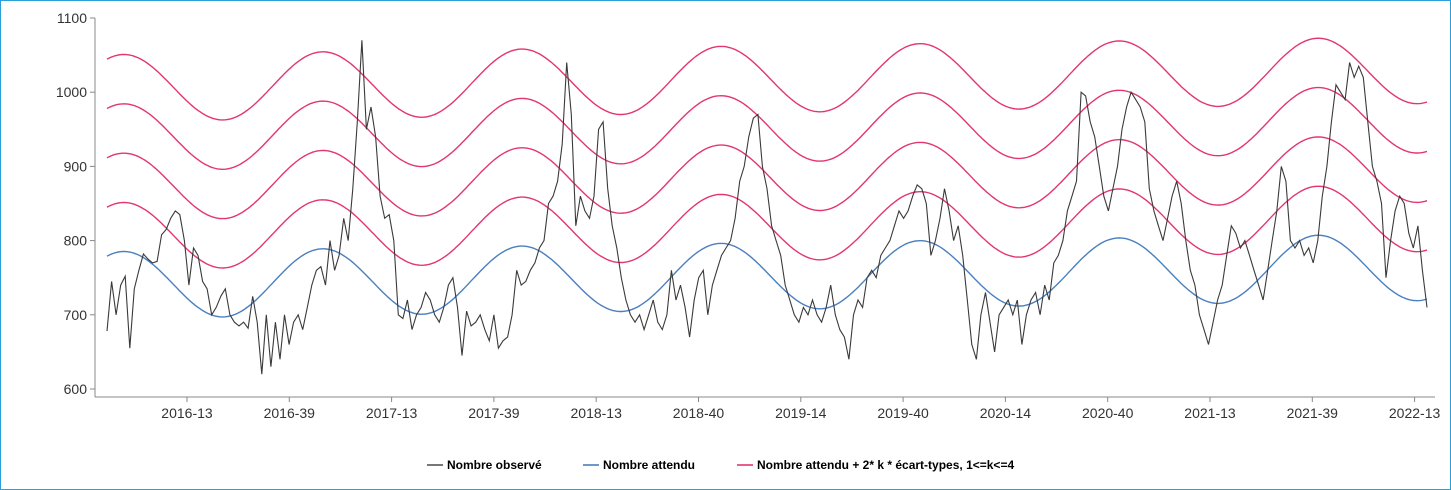  What do you see at coordinates (699, 413) in the screenshot?
I see `x-tick-label: 2018-40` at bounding box center [699, 413].